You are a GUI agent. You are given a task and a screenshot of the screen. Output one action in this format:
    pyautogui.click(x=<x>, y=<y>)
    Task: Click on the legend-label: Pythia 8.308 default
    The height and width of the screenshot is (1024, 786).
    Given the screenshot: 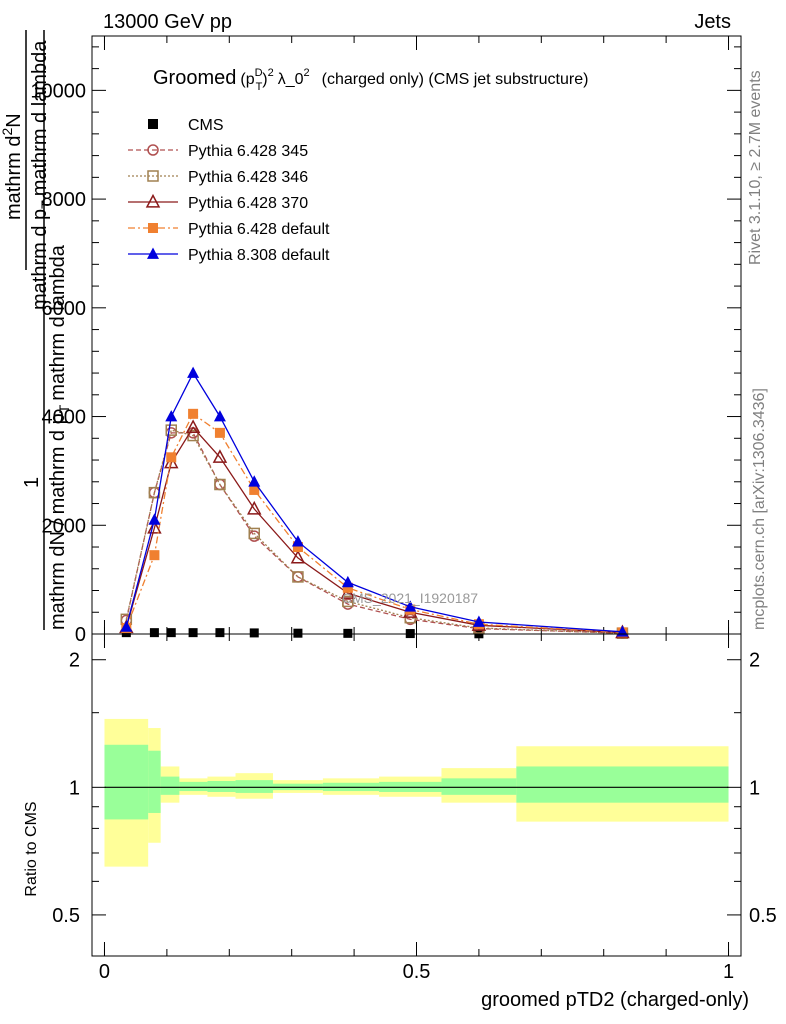 What is the action you would take?
    pyautogui.click(x=259, y=255)
    